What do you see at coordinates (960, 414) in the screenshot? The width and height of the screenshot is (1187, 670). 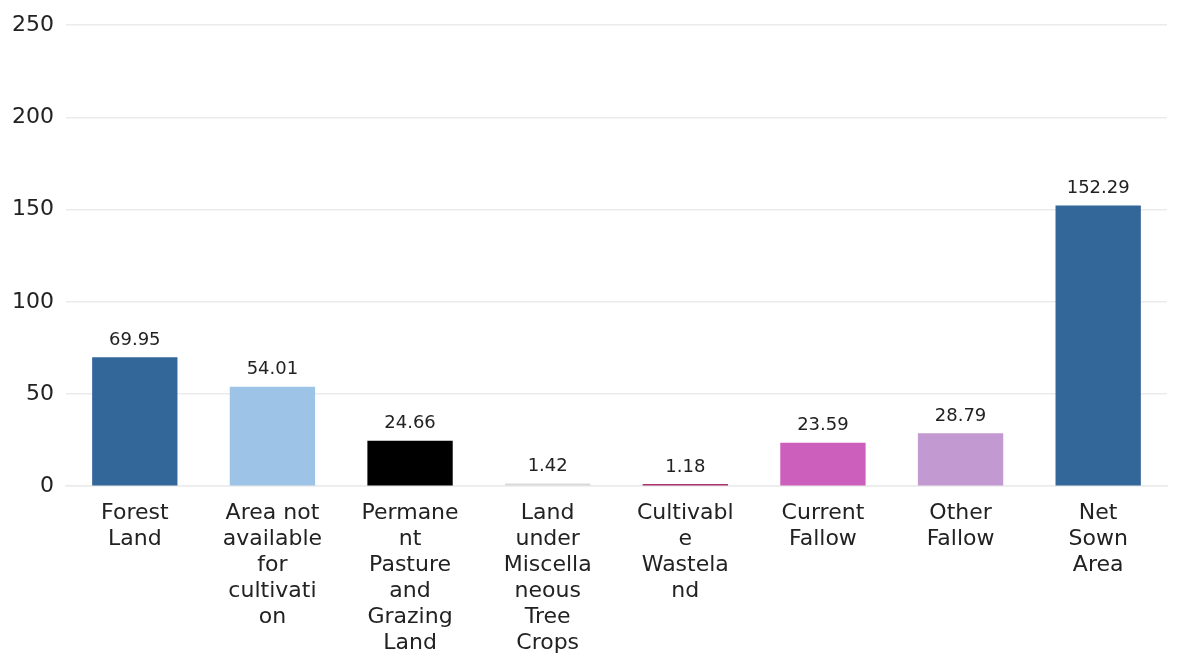 I see `data-label: 28.79` at bounding box center [960, 414].